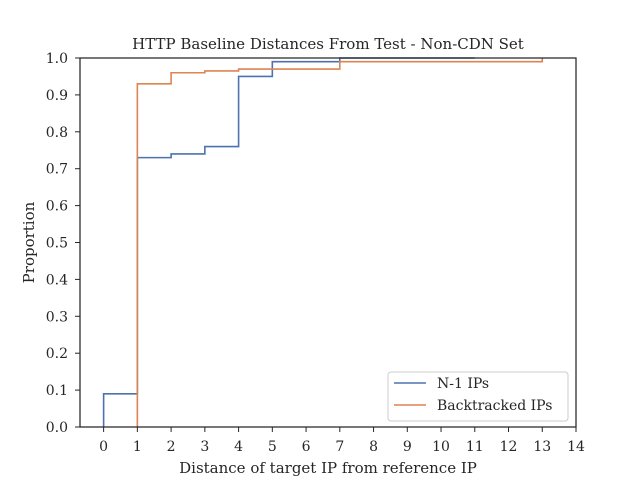  What do you see at coordinates (463, 384) in the screenshot?
I see `legend-label-1: N-1 IPs` at bounding box center [463, 384].